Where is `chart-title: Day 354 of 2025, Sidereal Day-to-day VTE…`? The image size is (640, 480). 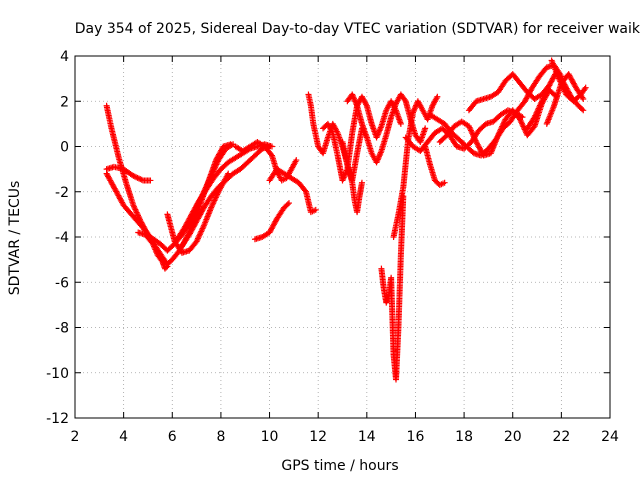
chart-title: Day 354 of 2025, Sidereal Day-to-day VTE… is located at coordinates (357, 29).